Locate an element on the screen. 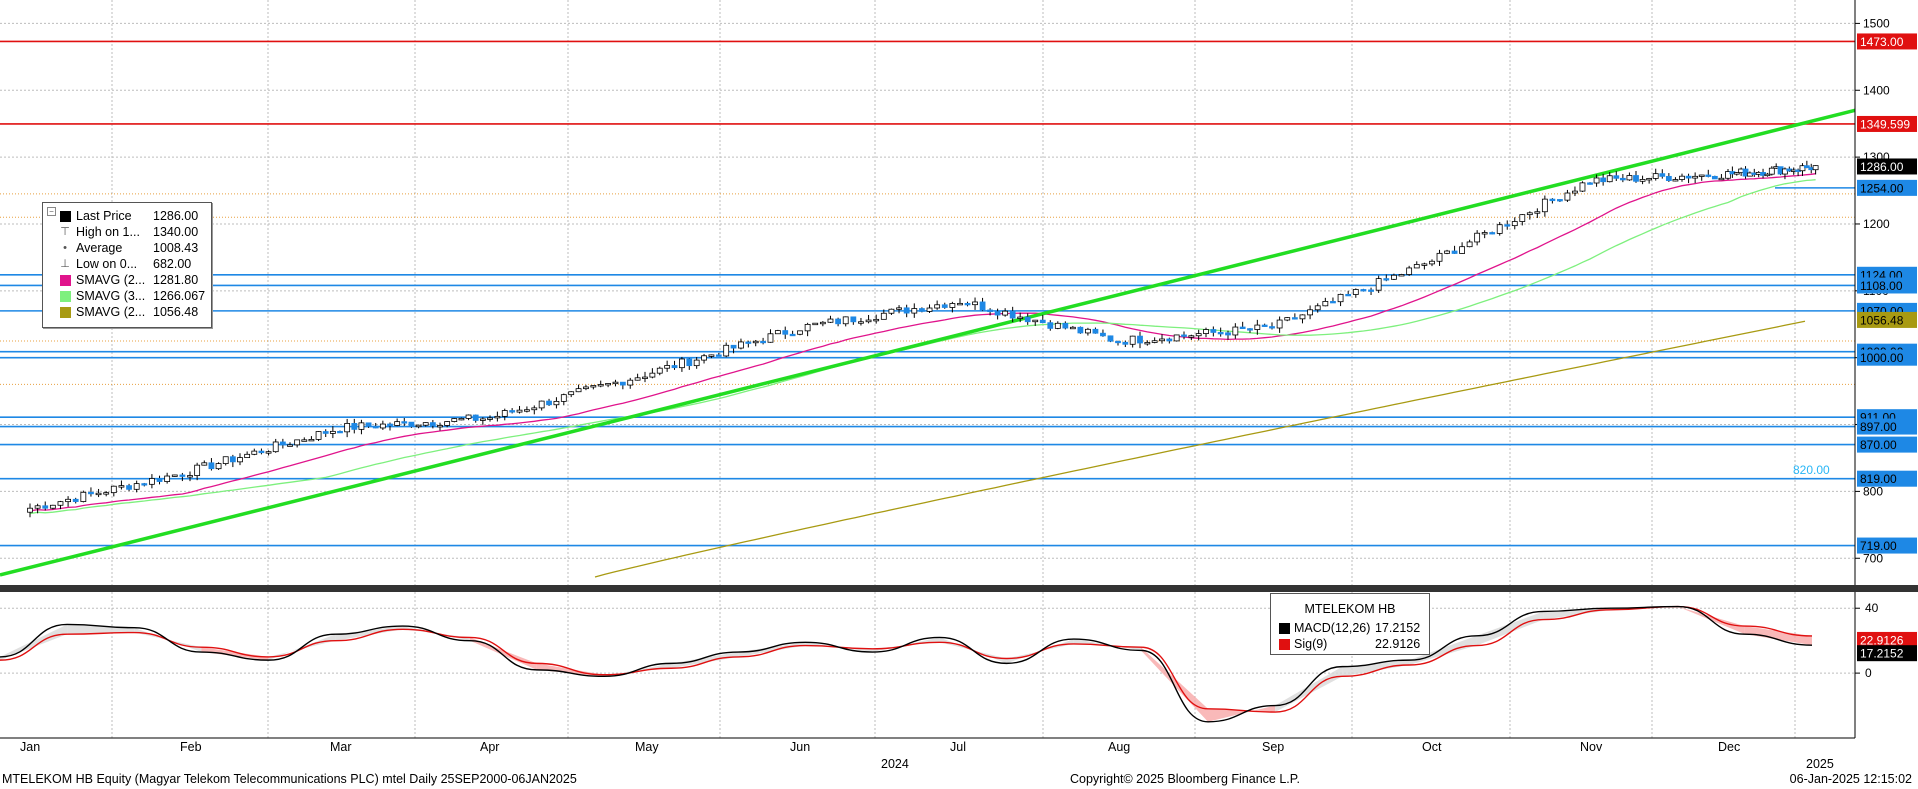 This screenshot has width=1918, height=789. legend-row: SMAVG (3... 1266.067 is located at coordinates (127, 296).